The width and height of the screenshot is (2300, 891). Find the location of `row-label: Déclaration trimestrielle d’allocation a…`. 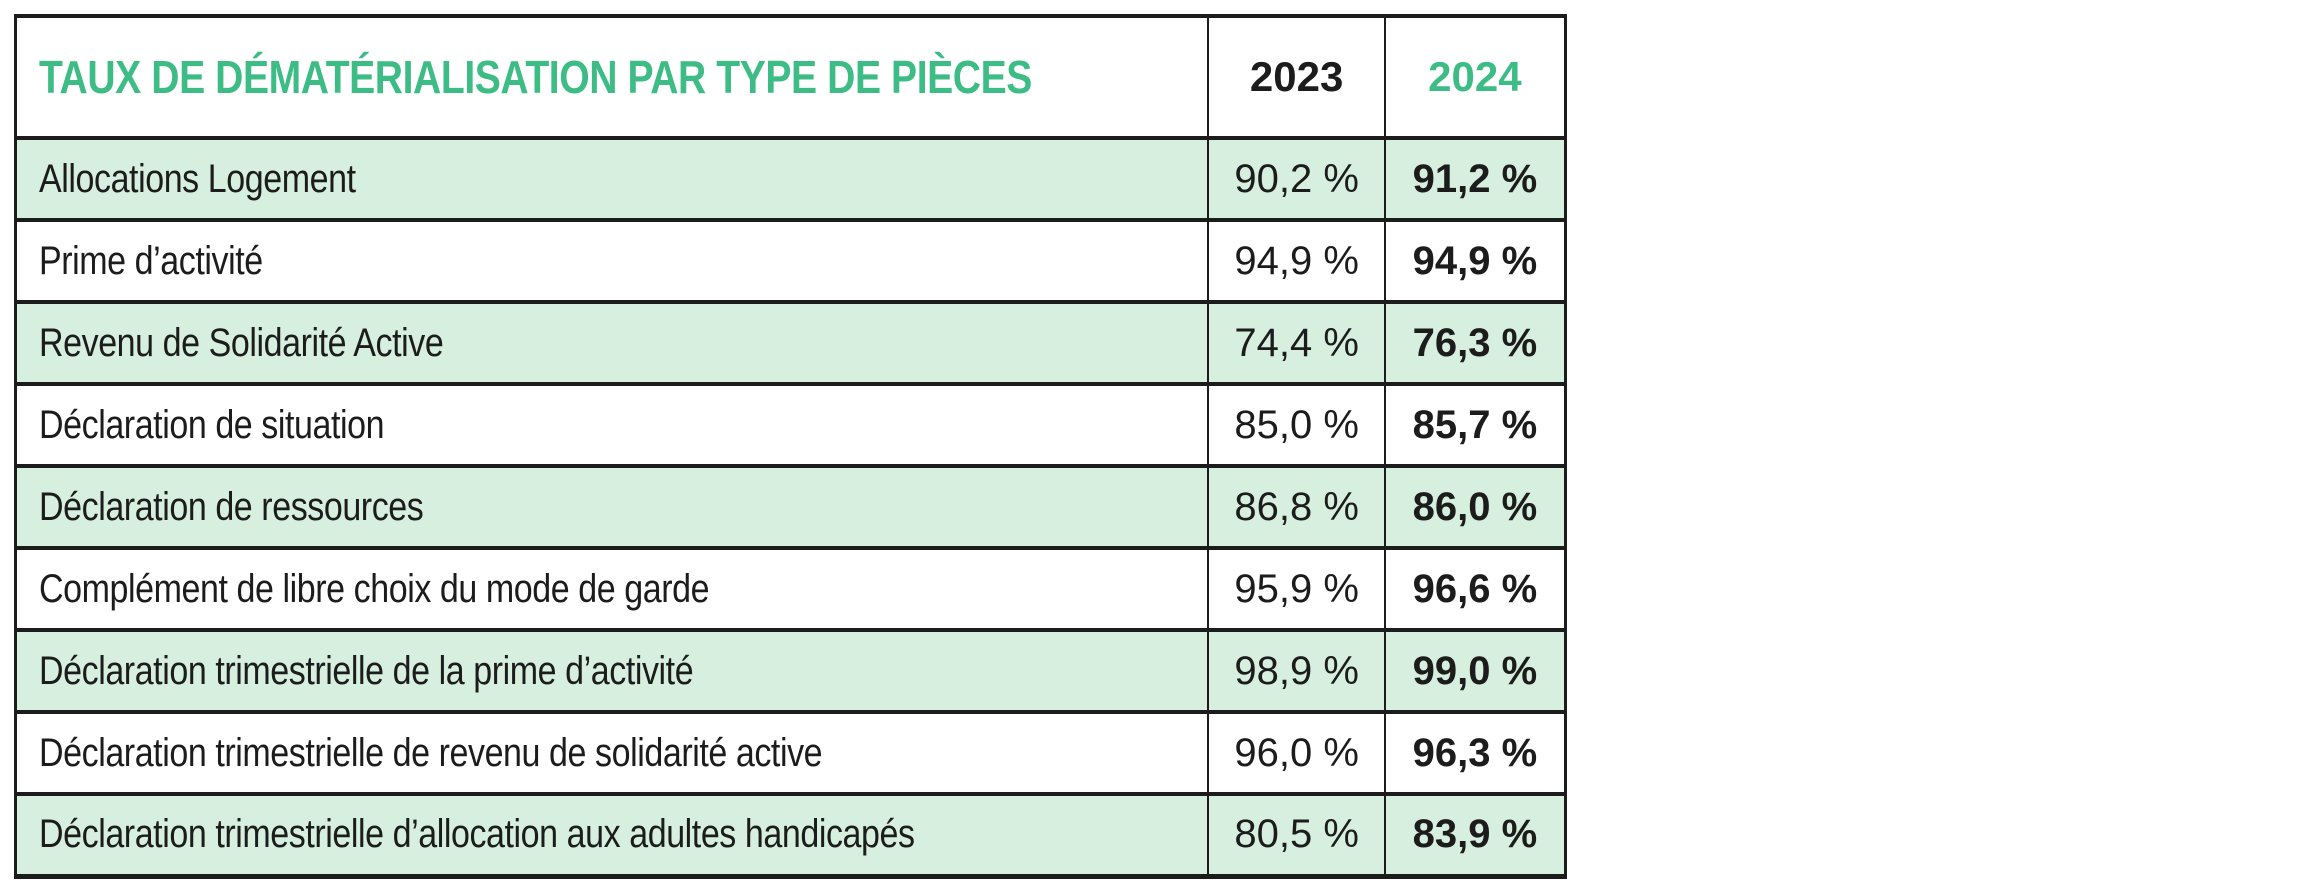

row-label: Déclaration trimestrielle d’allocation a… is located at coordinates (477, 834).